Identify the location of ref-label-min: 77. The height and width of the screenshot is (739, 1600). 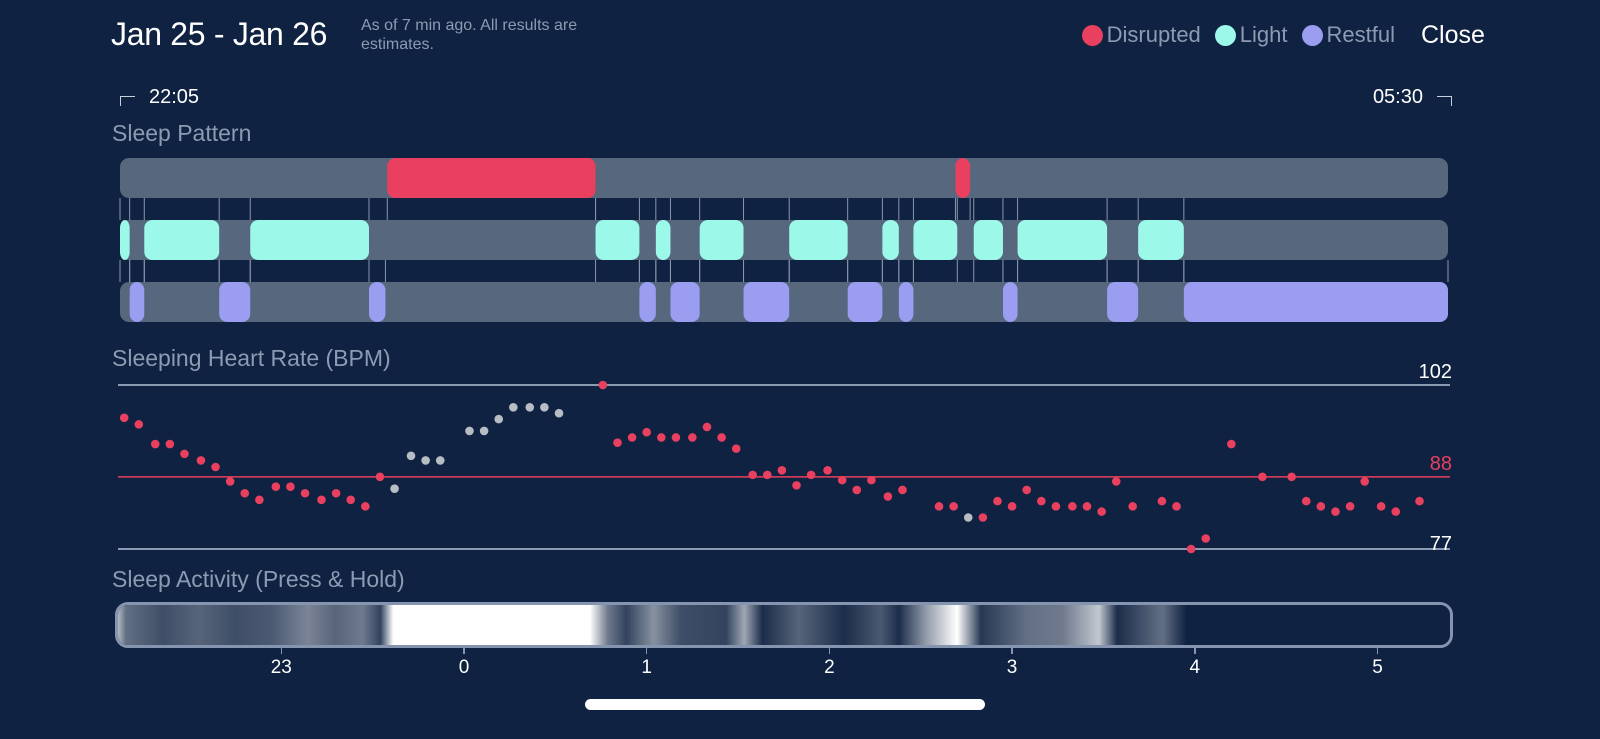
(1441, 544).